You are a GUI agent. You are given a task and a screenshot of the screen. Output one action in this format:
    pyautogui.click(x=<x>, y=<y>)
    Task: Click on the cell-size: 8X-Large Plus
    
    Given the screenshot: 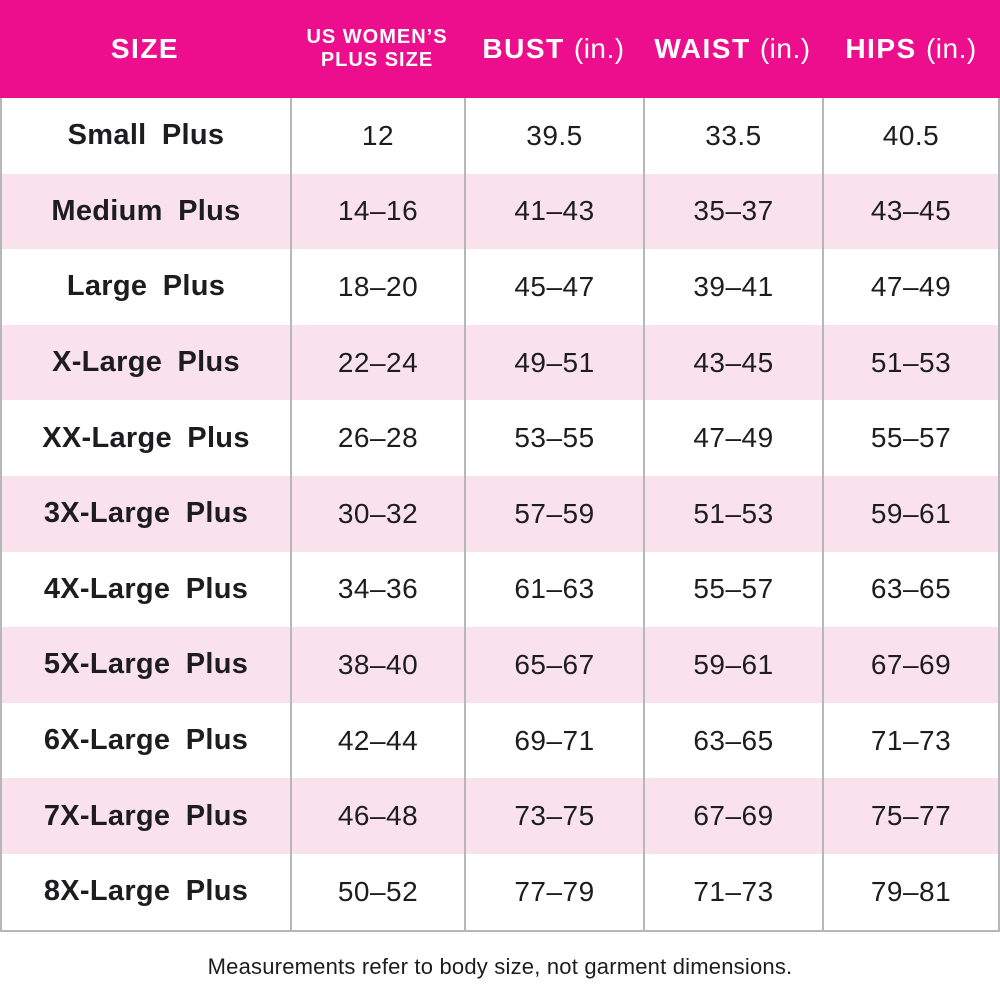 What is the action you would take?
    pyautogui.click(x=146, y=891)
    